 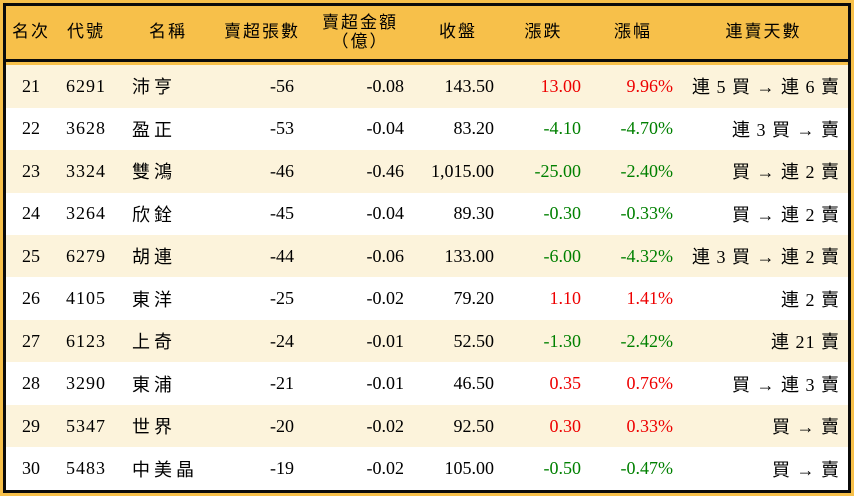 What do you see at coordinates (168, 468) in the screenshot?
I see `cell-name: 中美晶` at bounding box center [168, 468].